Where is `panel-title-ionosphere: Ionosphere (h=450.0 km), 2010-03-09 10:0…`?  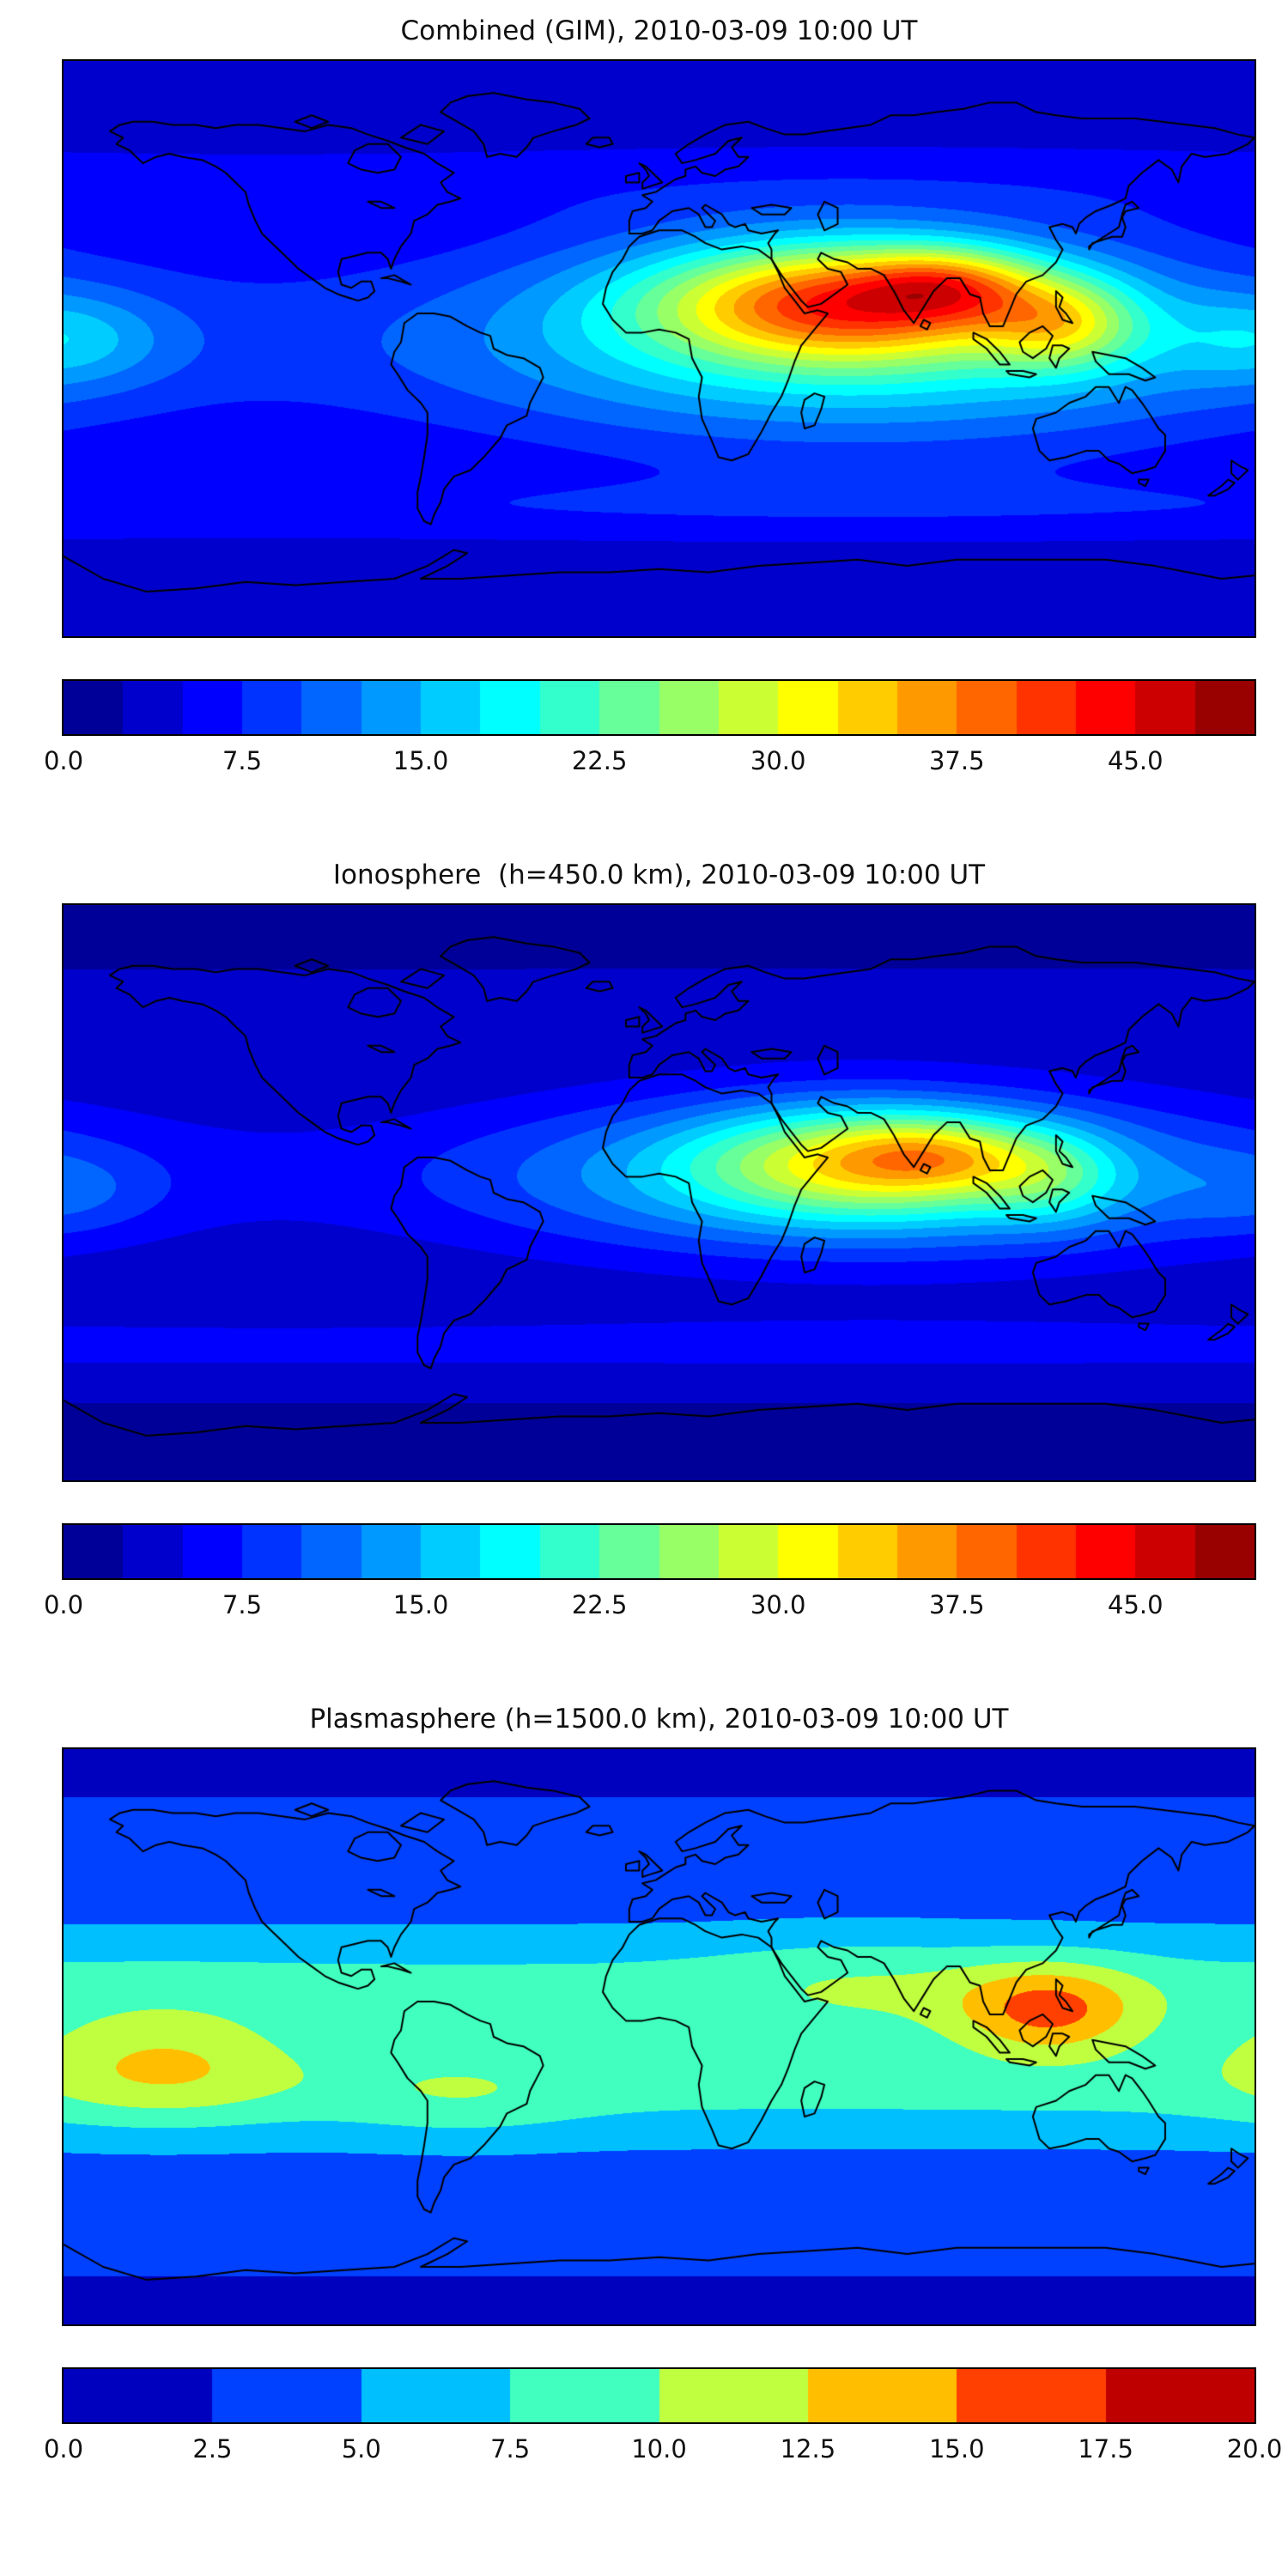 panel-title-ionosphere: Ionosphere (h=450.0 km), 2010-03-09 10:0… is located at coordinates (659, 875).